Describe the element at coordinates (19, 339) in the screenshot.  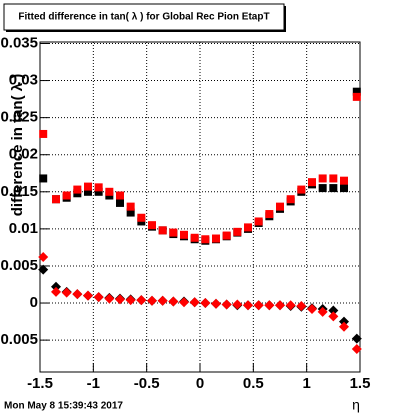
I see `y-tick-label: -0.005` at that location.